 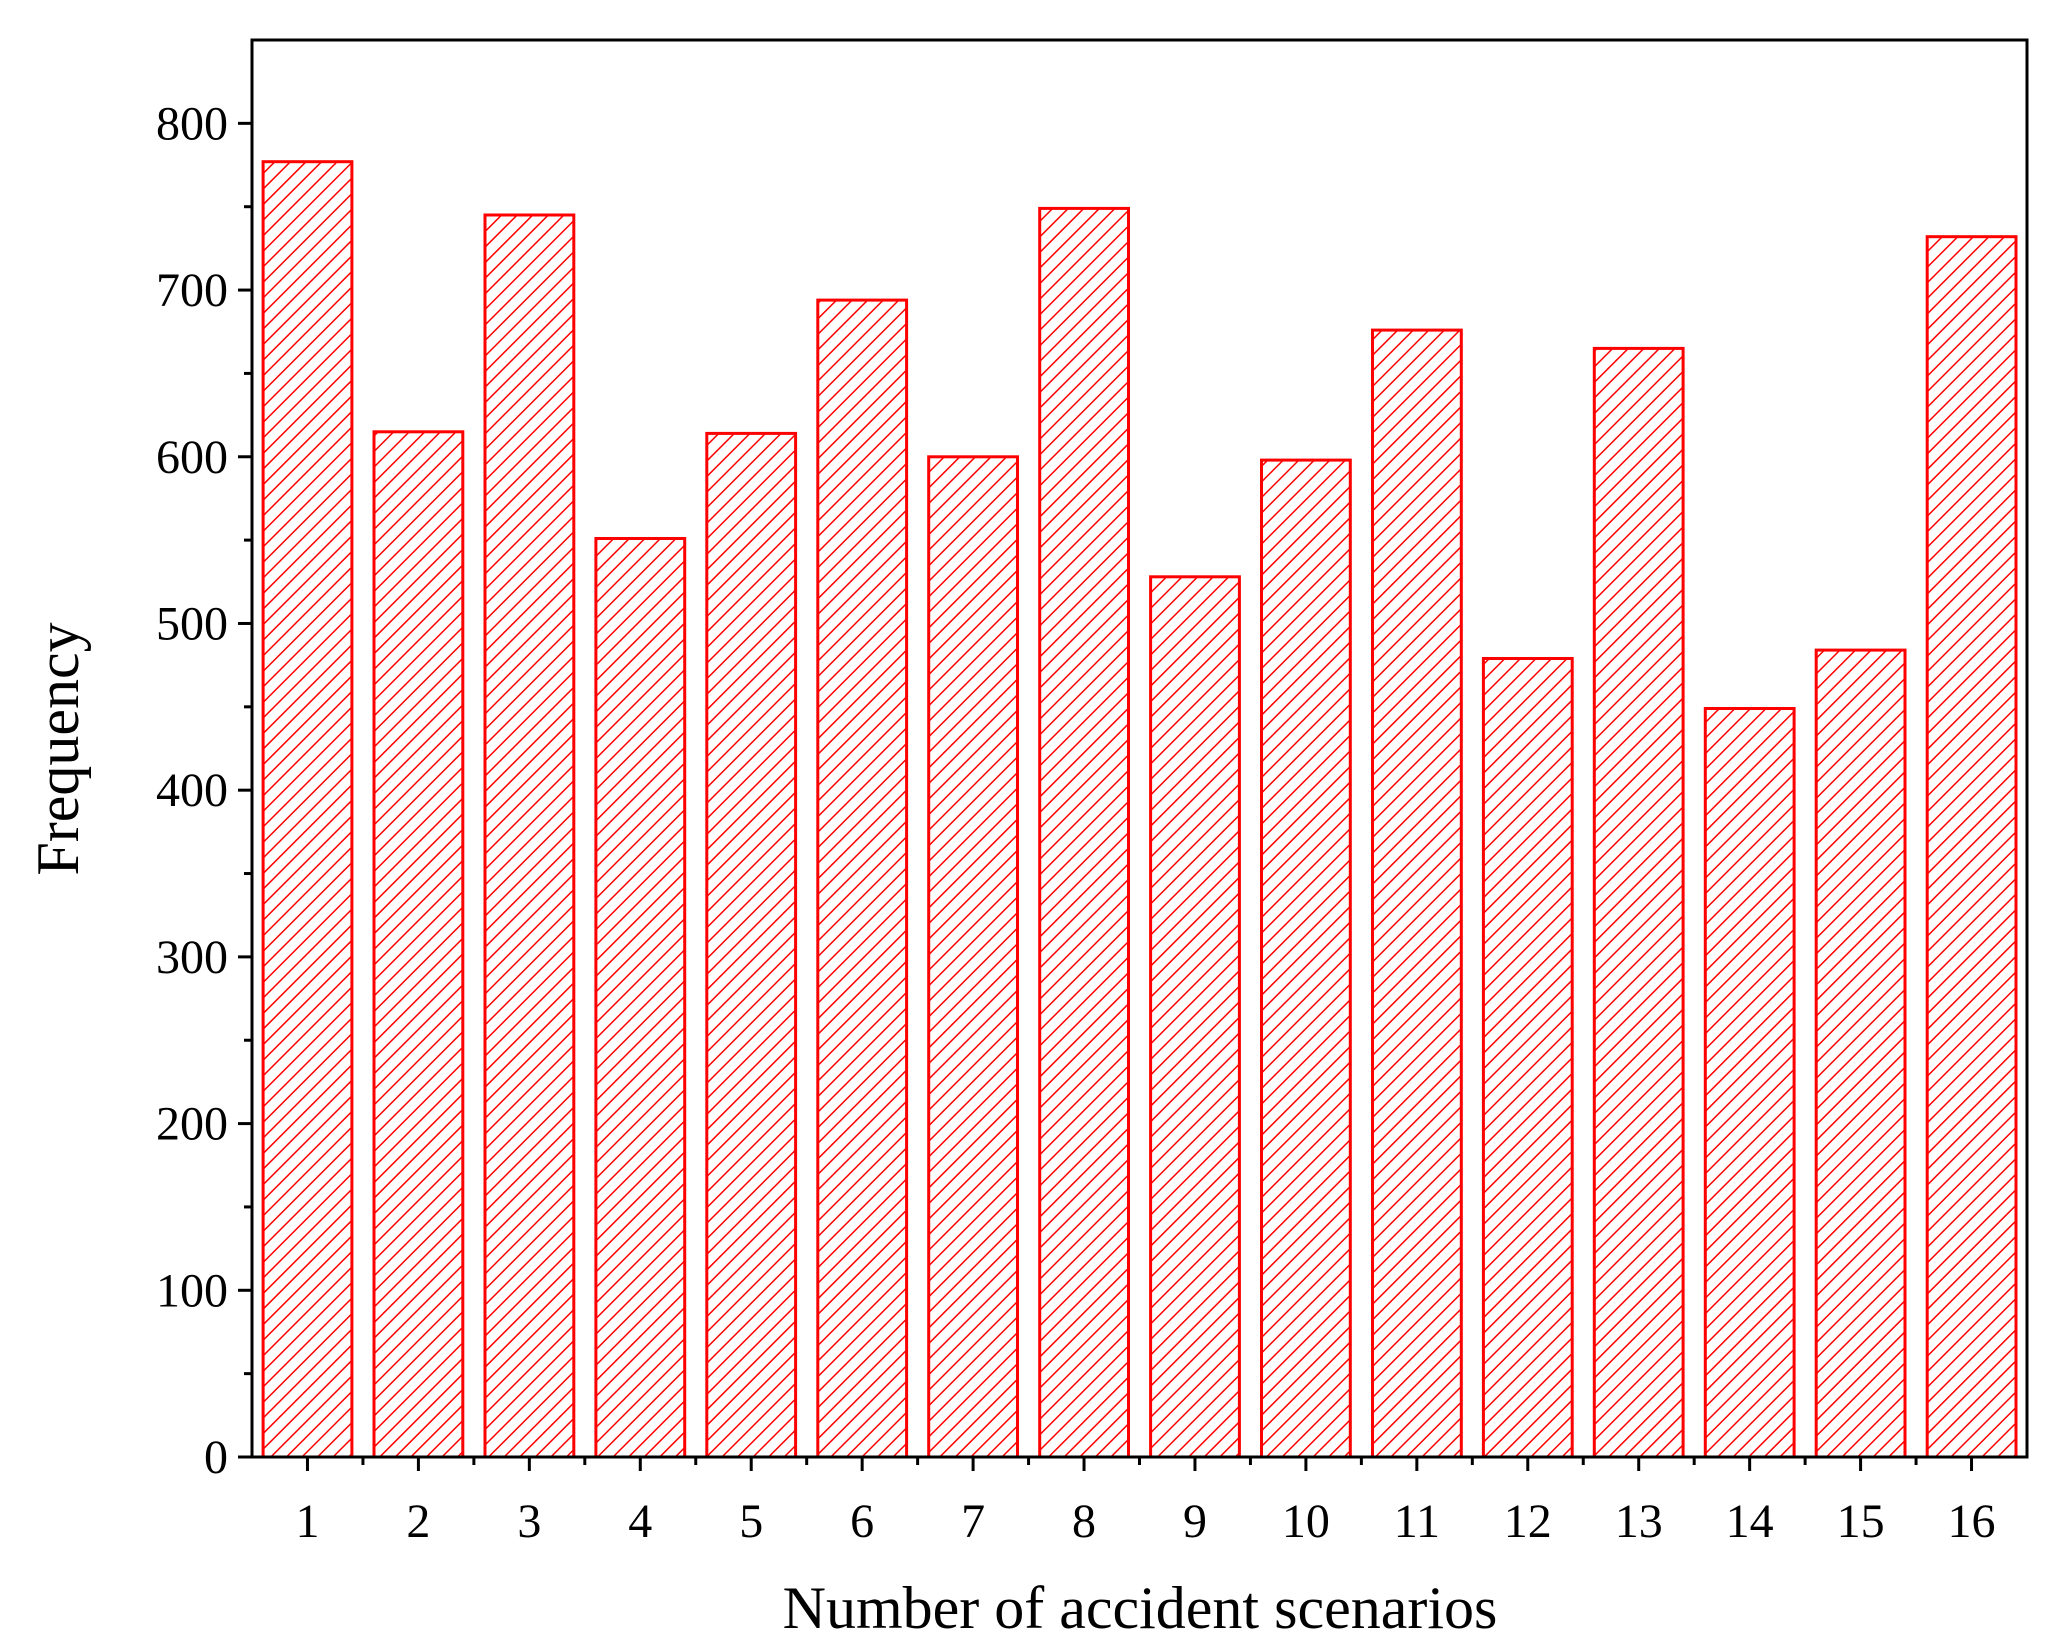 What do you see at coordinates (216, 1457) in the screenshot?
I see `y-tick-label: 0` at bounding box center [216, 1457].